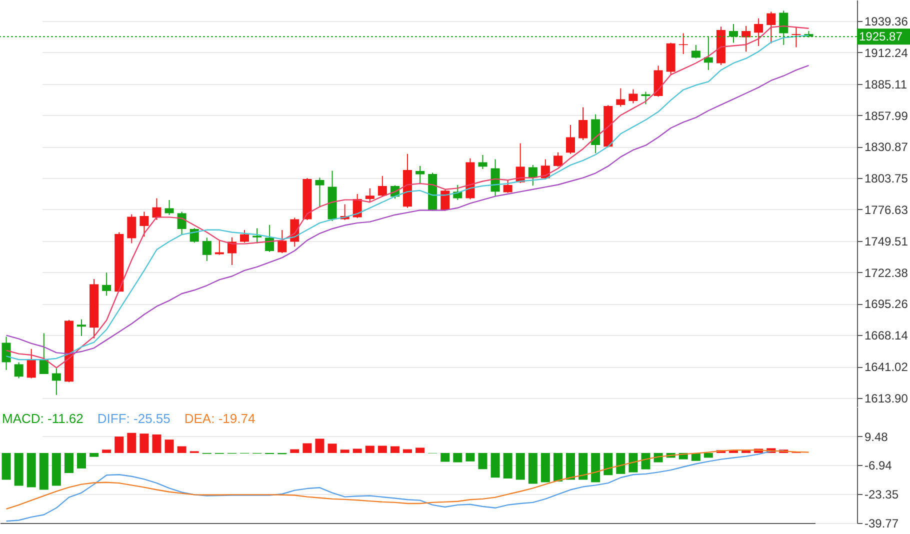  Describe the element at coordinates (886, 115) in the screenshot. I see `y-tick-label: 1857.99` at that location.